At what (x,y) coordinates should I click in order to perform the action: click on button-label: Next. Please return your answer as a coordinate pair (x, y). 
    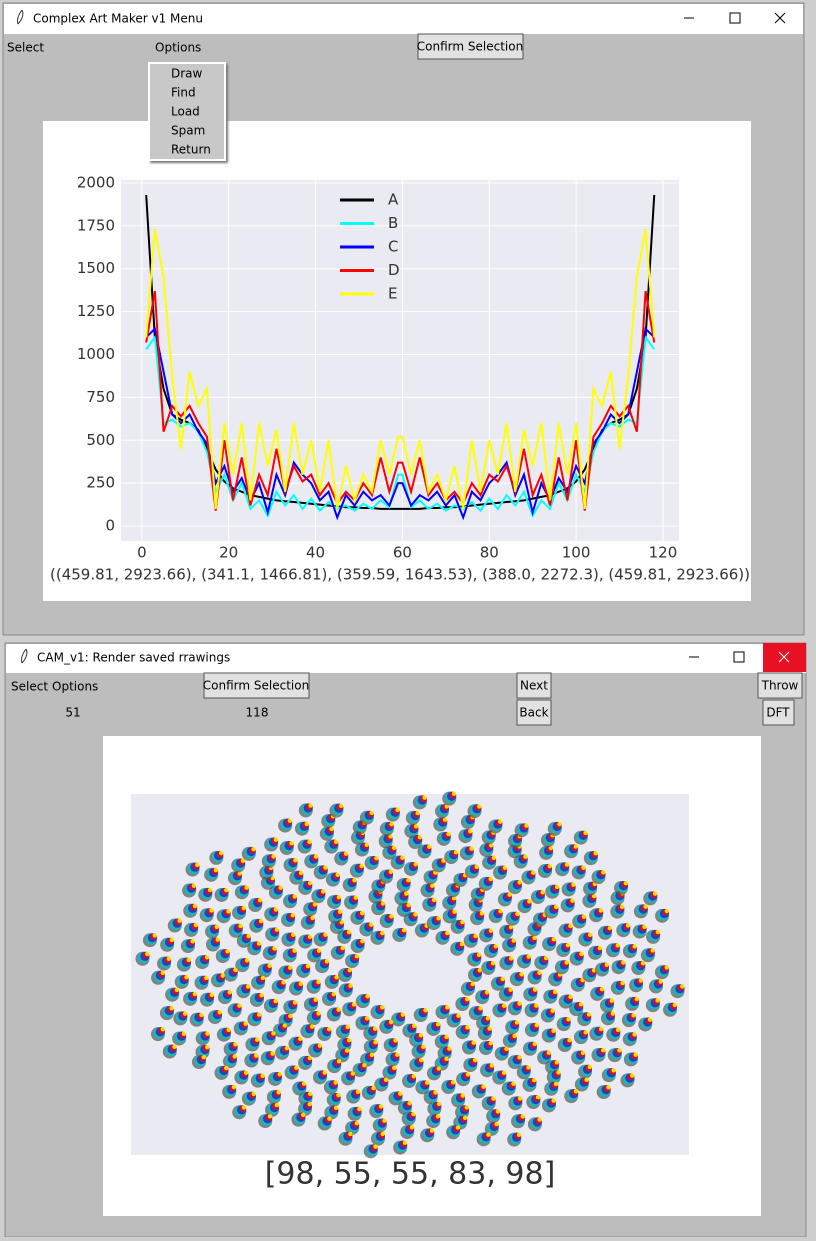
    Looking at the image, I should click on (534, 686).